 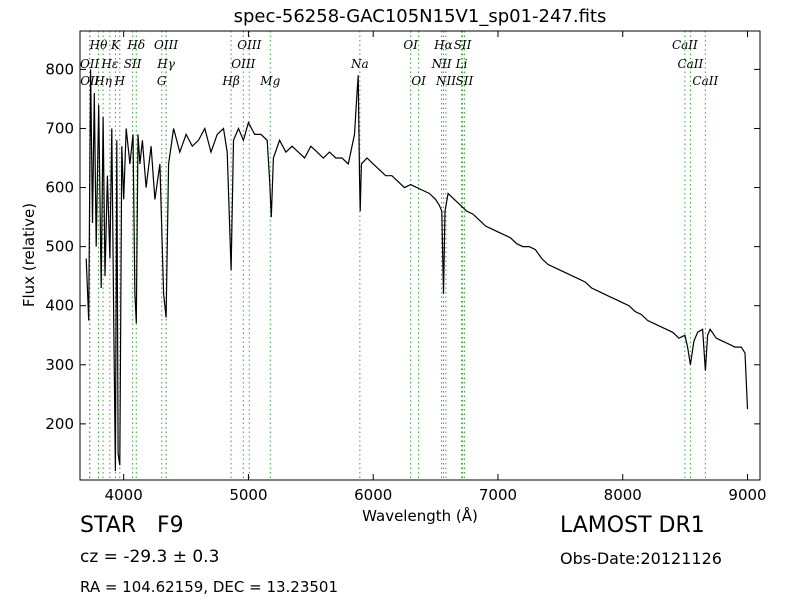 What do you see at coordinates (230, 81) in the screenshot?
I see `spectral-line-label: Hβ` at bounding box center [230, 81].